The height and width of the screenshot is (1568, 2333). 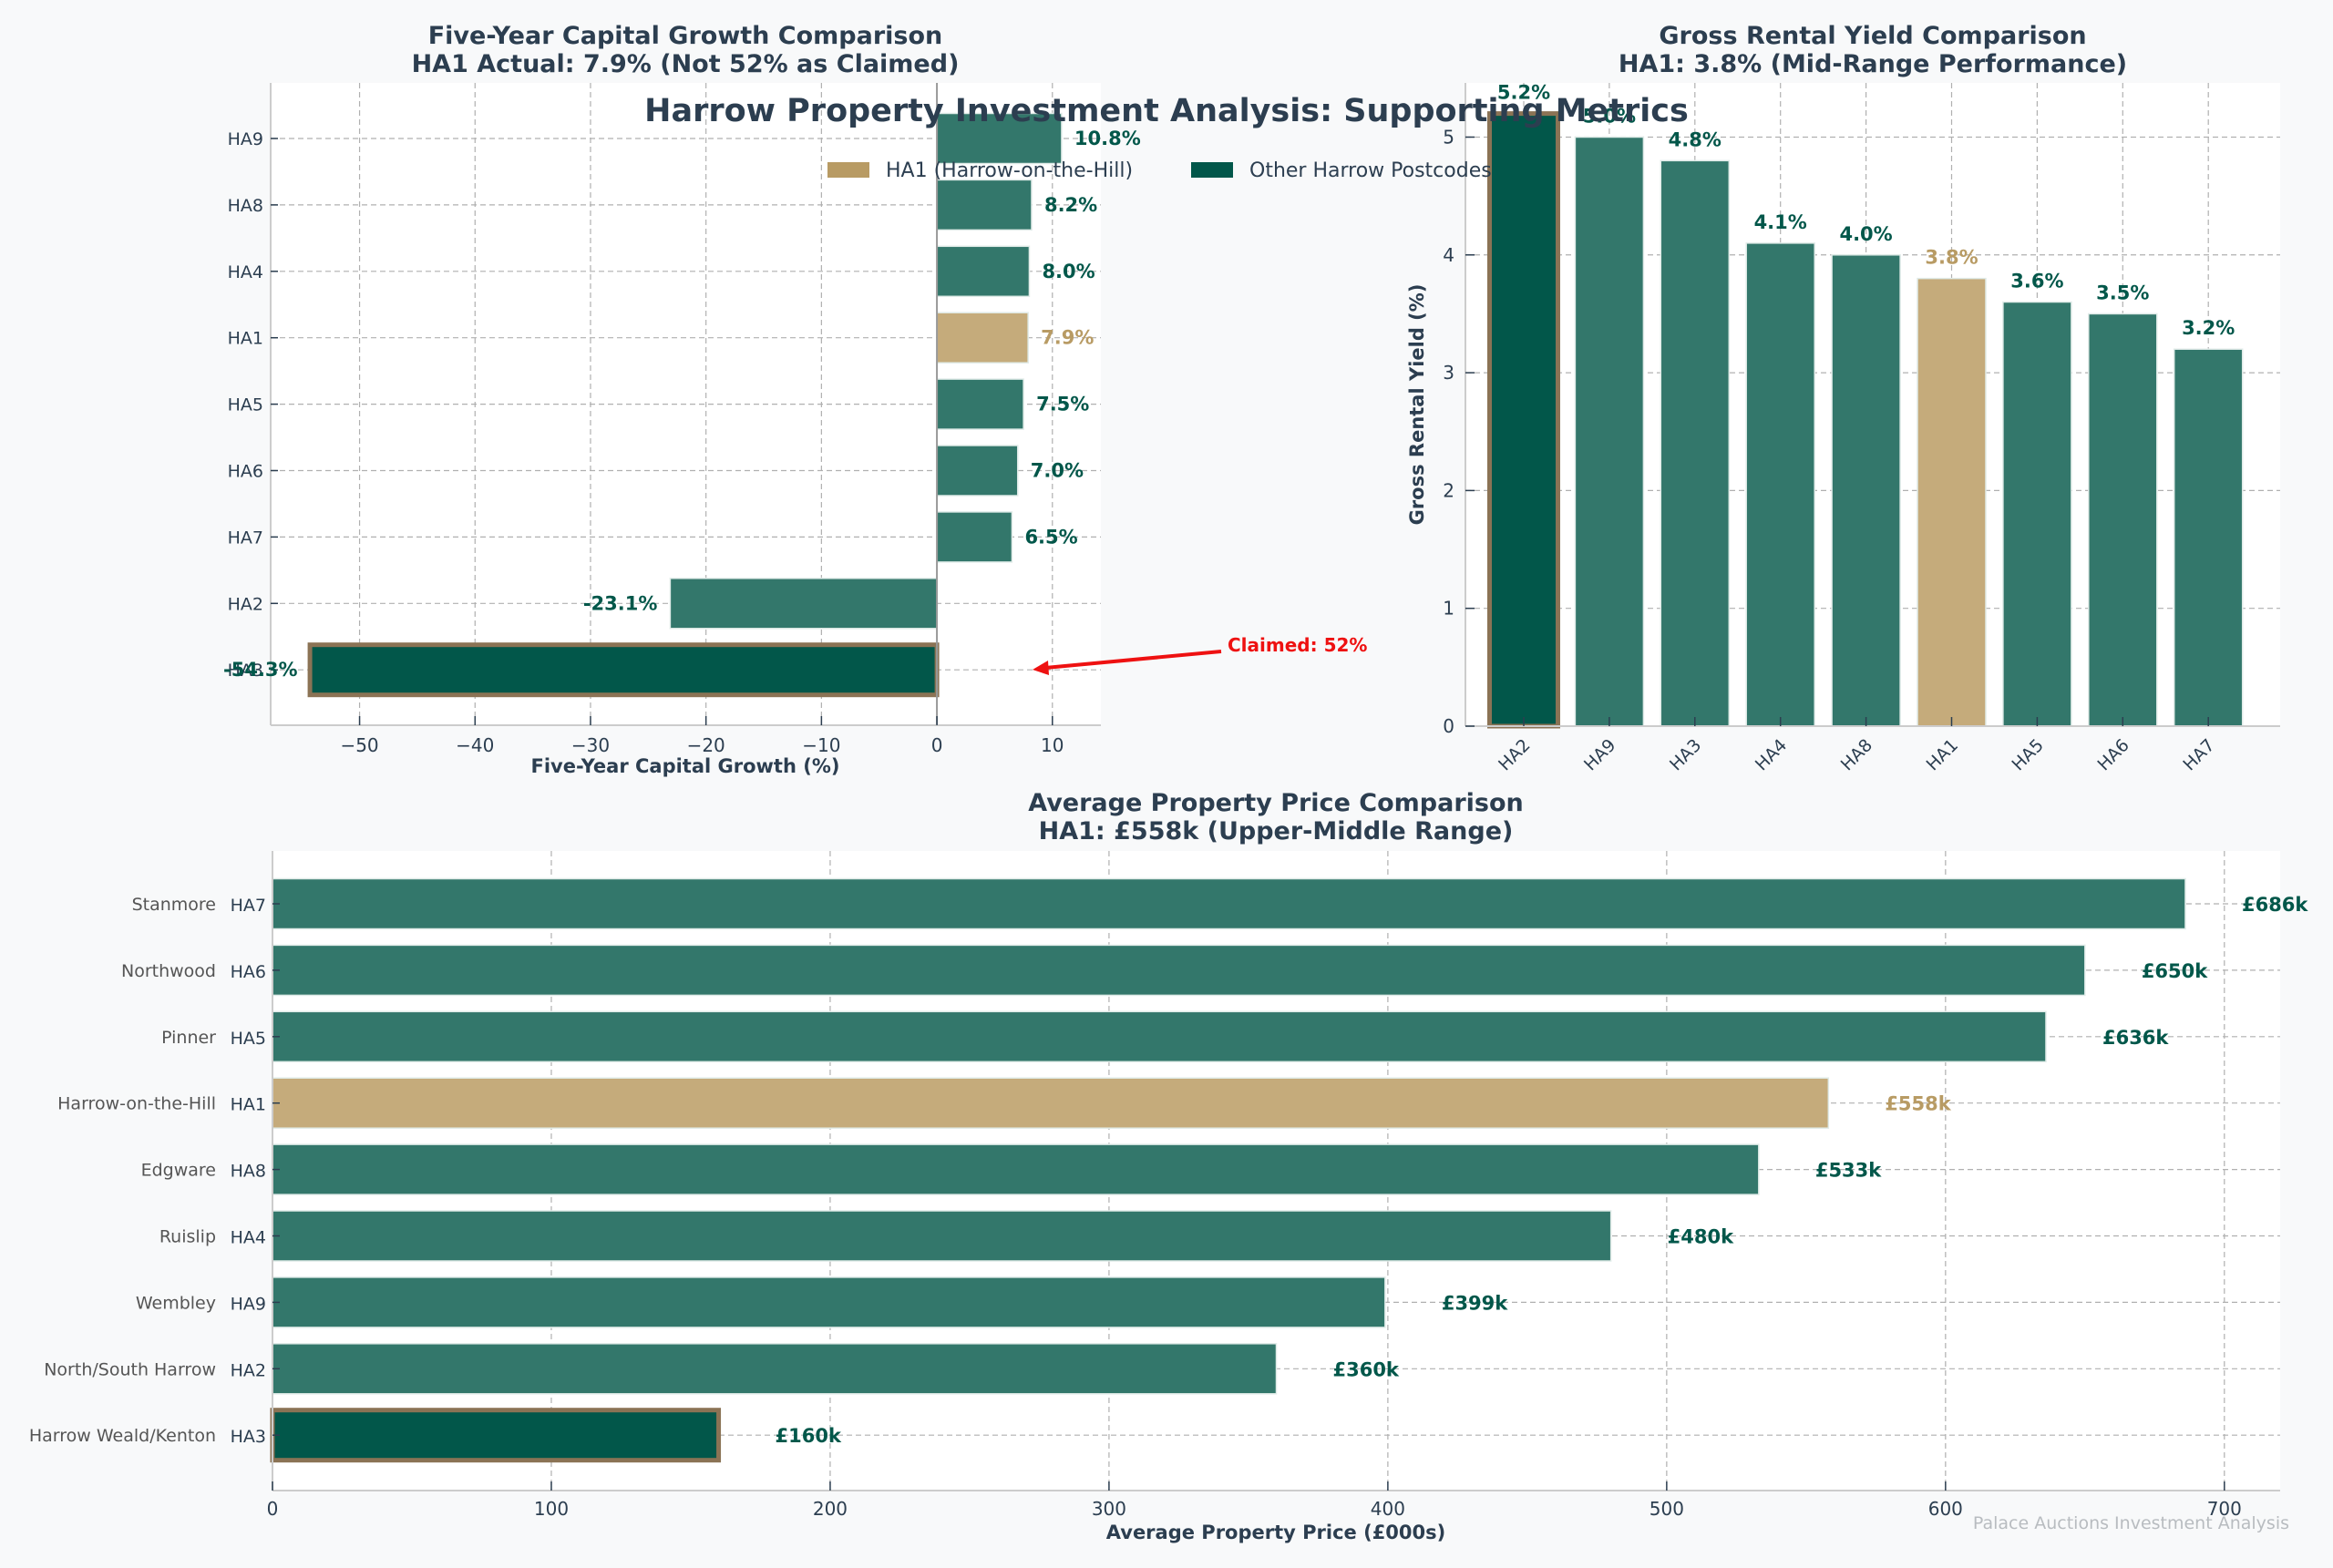 I want to click on price-x-axis-label: Average Property Price (£000s), so click(x=1276, y=1532).